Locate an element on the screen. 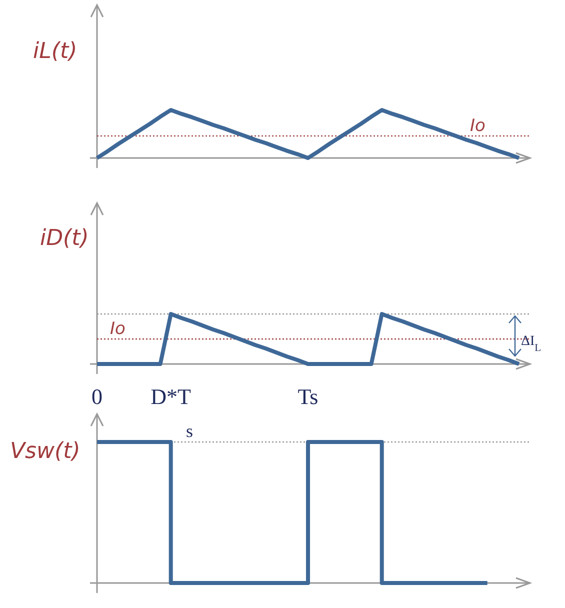 This screenshot has height=608, width=565. x-tick-label: D*T is located at coordinates (171, 396).